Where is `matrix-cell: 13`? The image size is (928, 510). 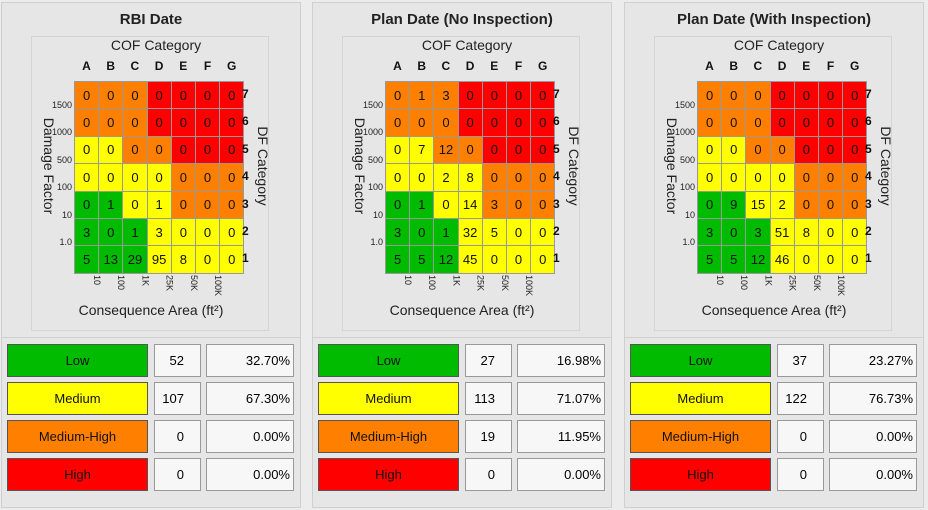 matrix-cell: 13 is located at coordinates (111, 259).